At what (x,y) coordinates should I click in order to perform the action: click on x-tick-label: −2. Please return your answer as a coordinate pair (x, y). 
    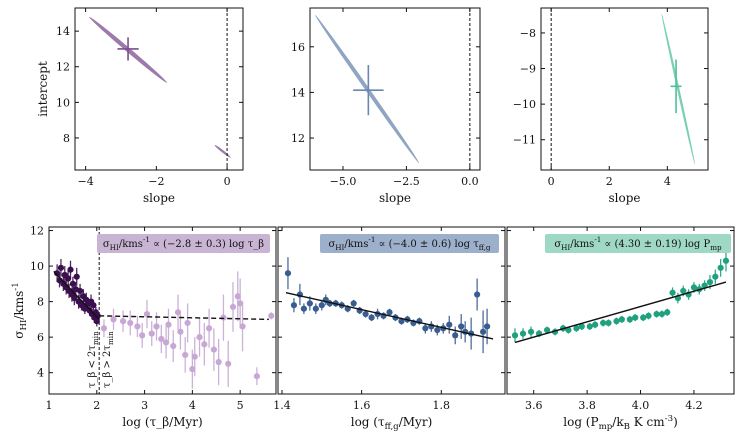
    Looking at the image, I should click on (156, 181).